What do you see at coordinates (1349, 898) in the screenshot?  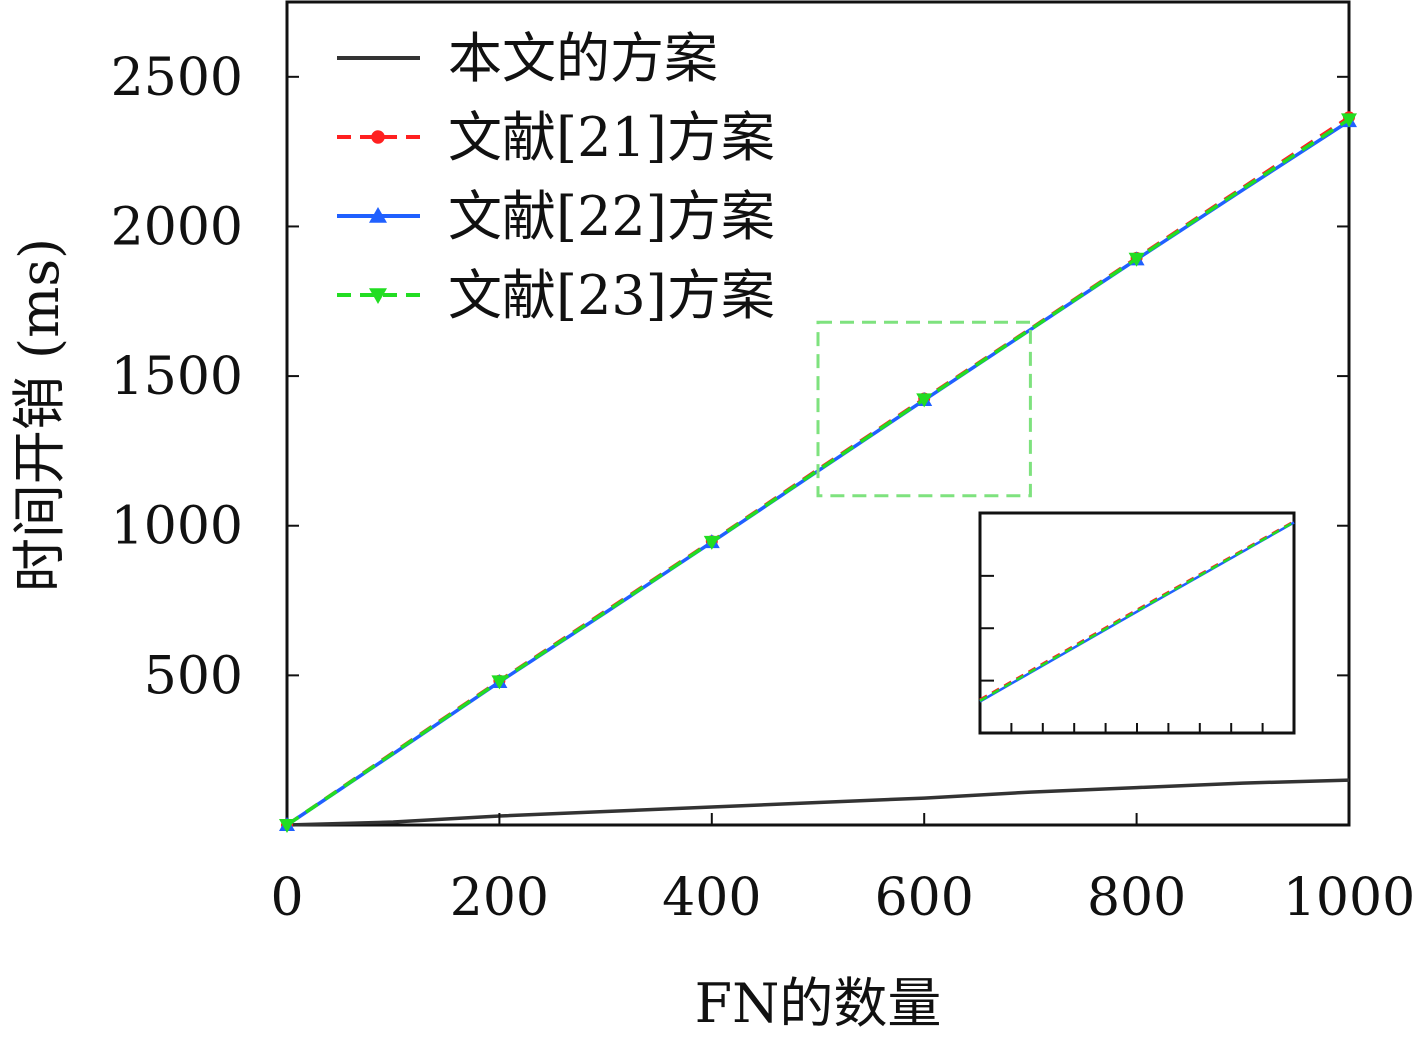 I see `x-tick-label: 1000` at bounding box center [1349, 898].